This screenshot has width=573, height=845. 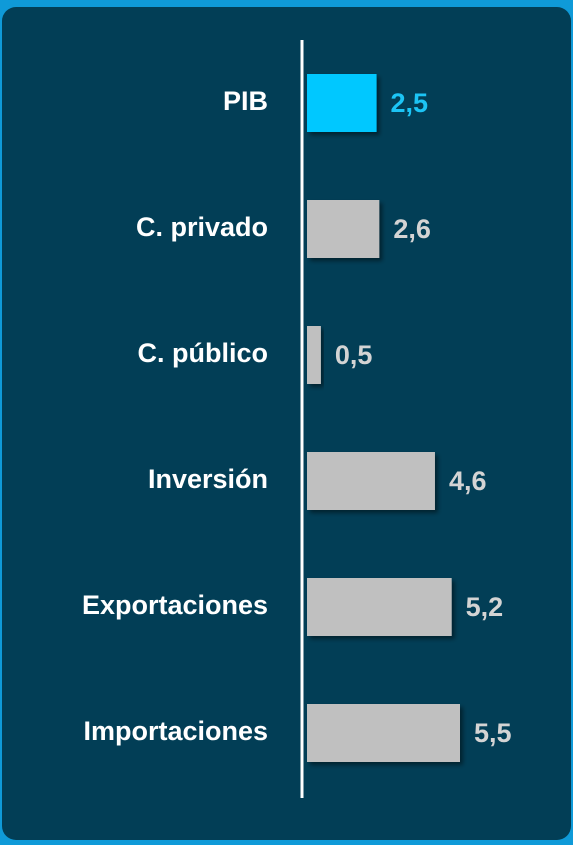 I want to click on value-label: 4,6, so click(x=468, y=481).